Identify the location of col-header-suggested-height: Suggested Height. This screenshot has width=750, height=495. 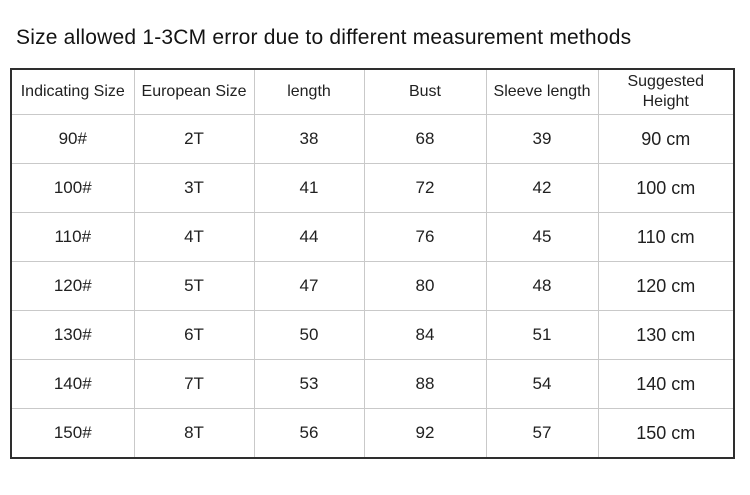
(666, 91).